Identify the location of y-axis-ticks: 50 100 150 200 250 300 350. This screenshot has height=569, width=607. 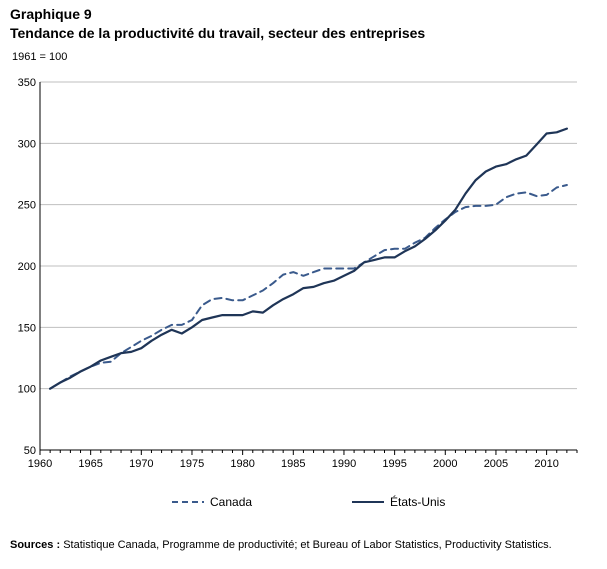
(27, 267).